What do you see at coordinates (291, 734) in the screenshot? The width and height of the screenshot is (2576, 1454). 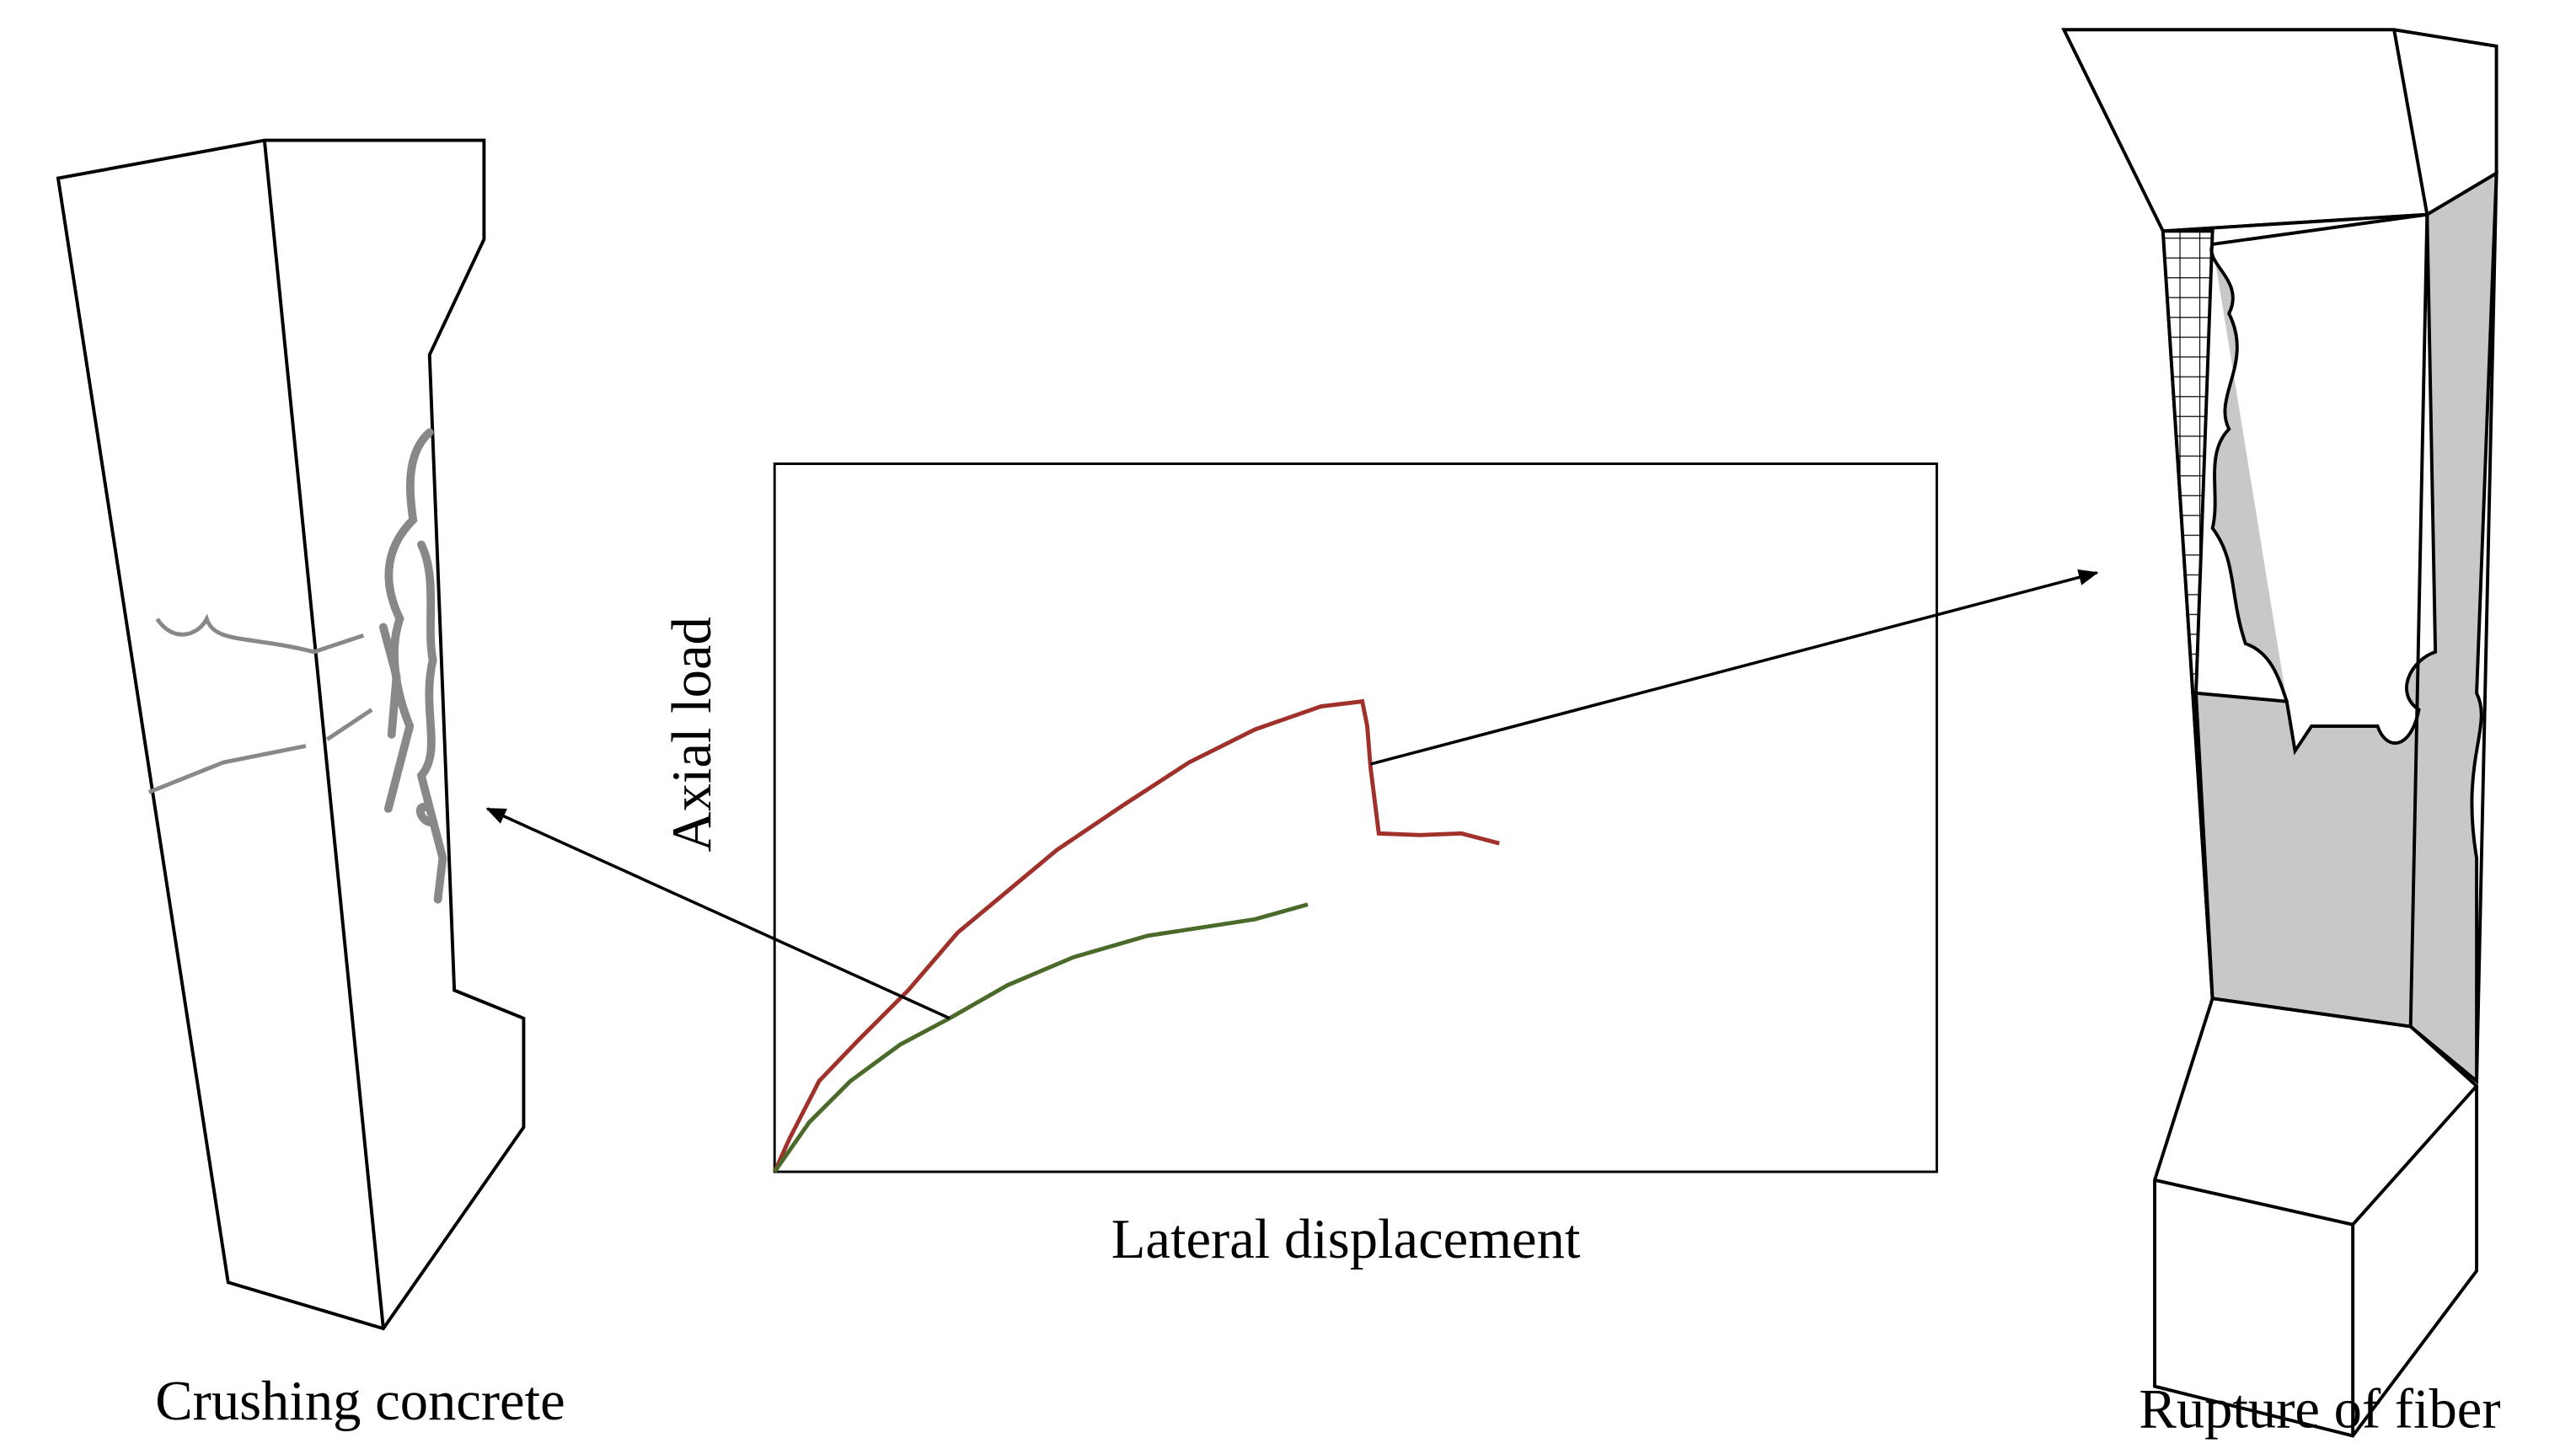 I see `left-specimen` at bounding box center [291, 734].